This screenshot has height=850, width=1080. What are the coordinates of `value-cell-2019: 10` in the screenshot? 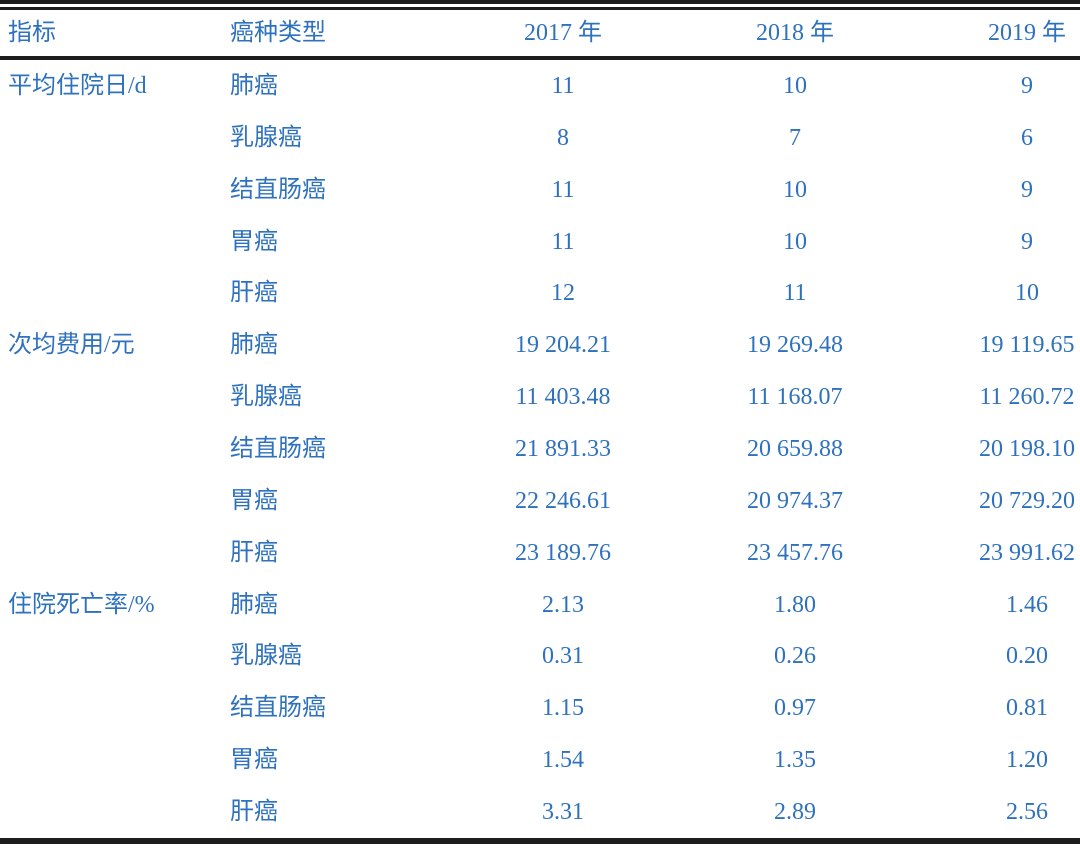 It's located at (1027, 293).